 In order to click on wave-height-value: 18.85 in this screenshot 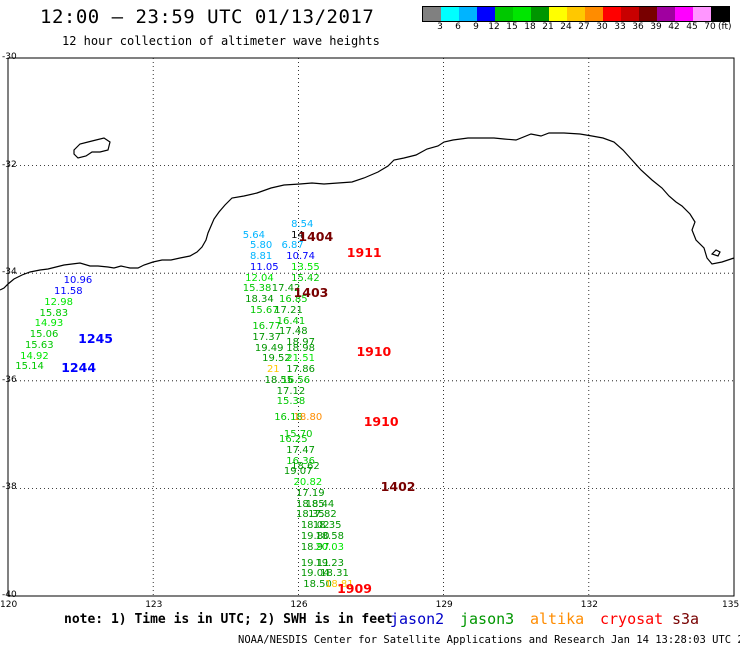, I will do `click(310, 504)`.